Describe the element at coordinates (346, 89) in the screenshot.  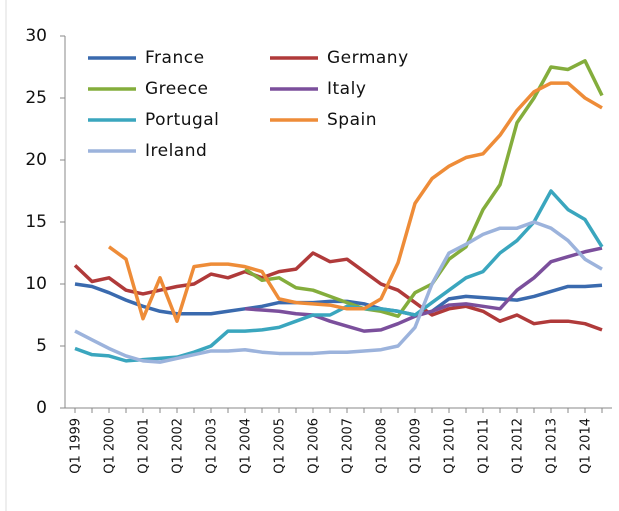
I see `legend-label: Italy` at that location.